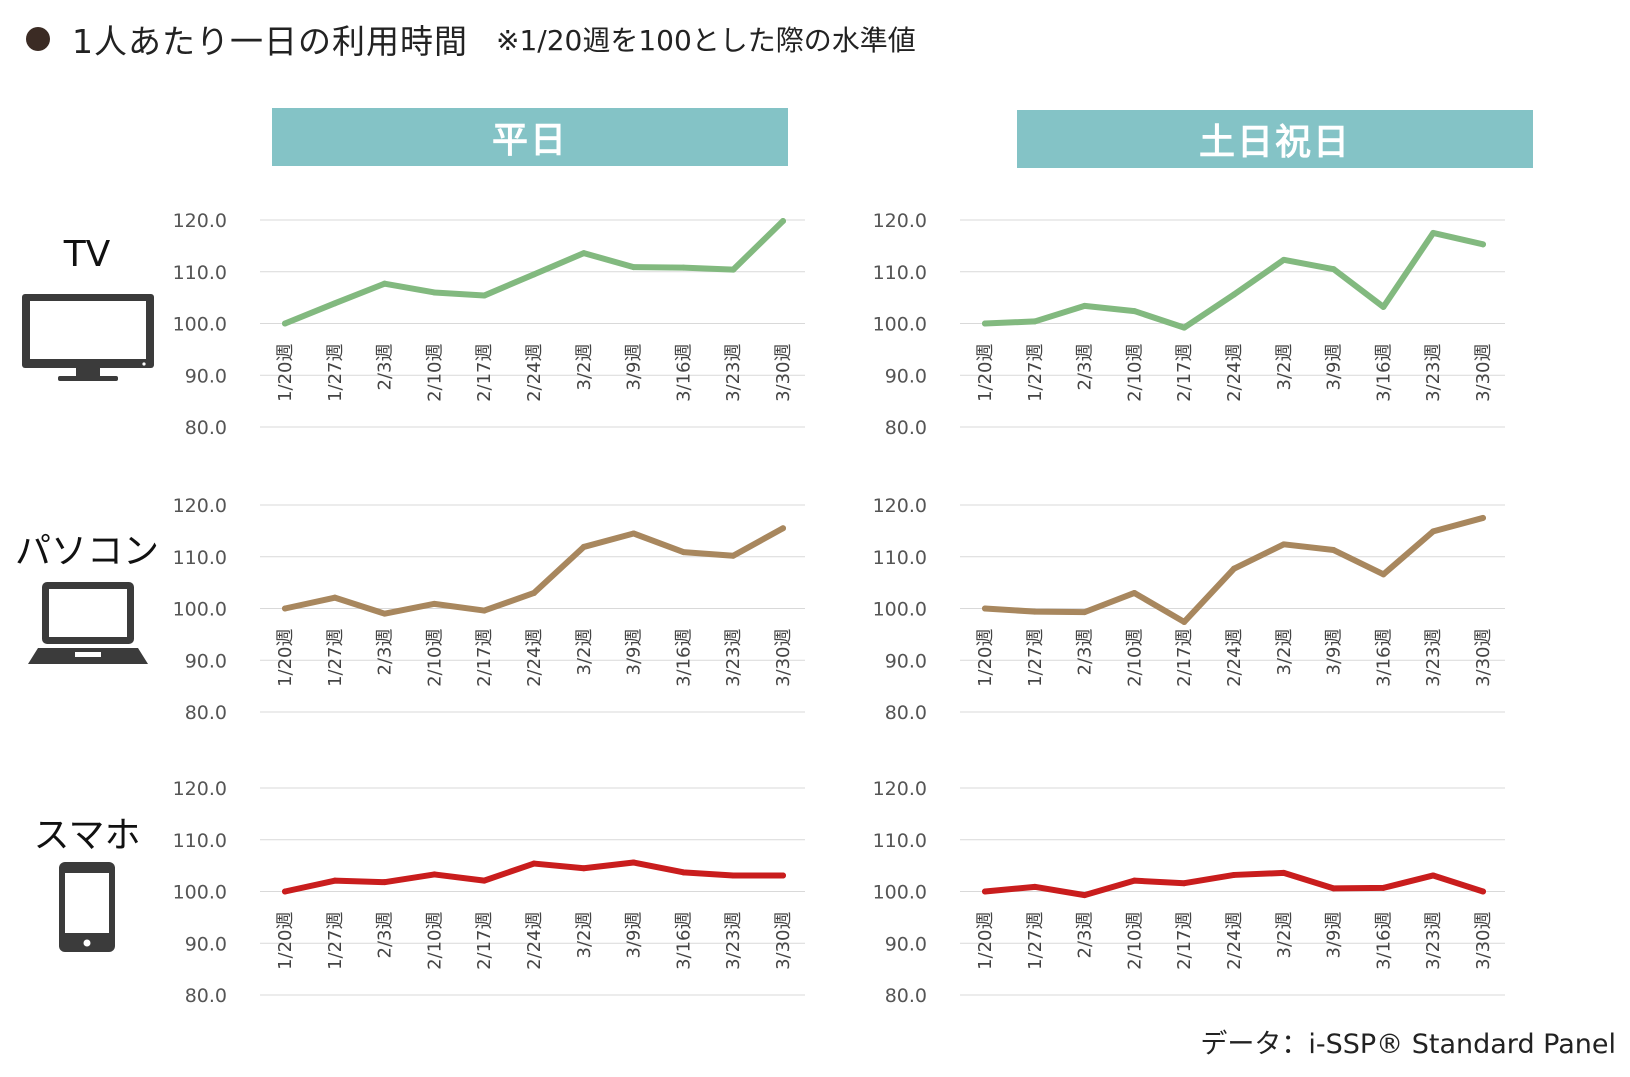  Describe the element at coordinates (683, 373) in the screenshot. I see `x-tick-label: 3/16週` at that location.